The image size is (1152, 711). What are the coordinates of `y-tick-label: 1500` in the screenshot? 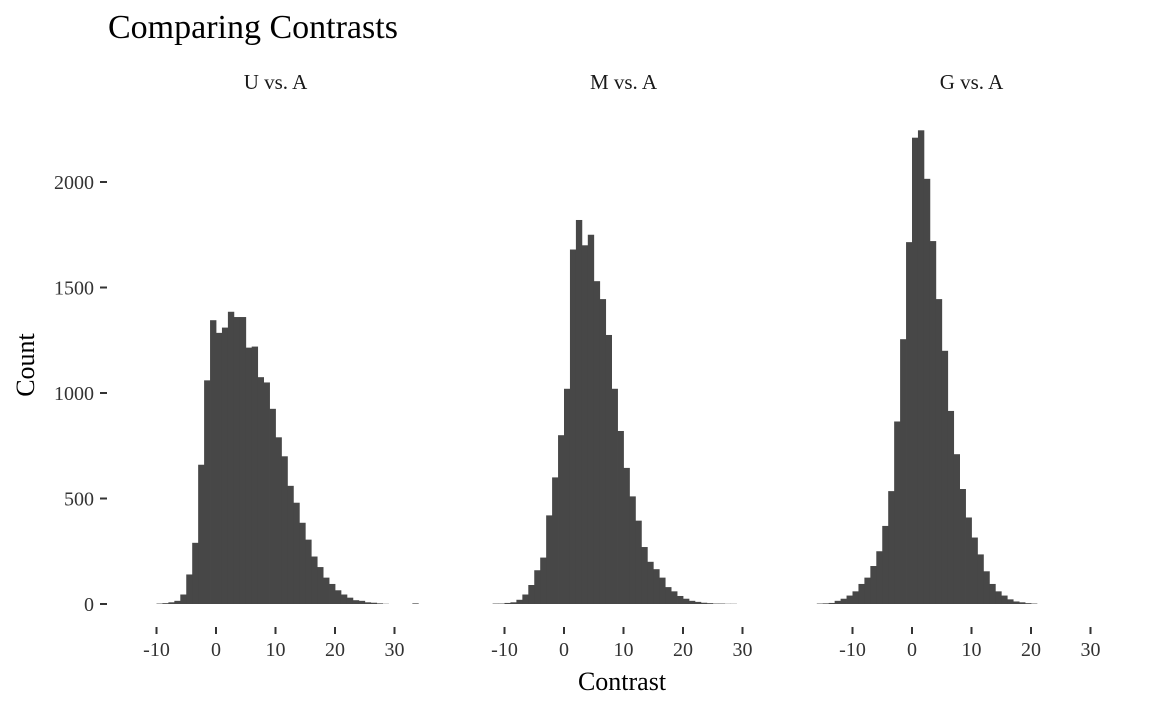 It's located at (74, 289).